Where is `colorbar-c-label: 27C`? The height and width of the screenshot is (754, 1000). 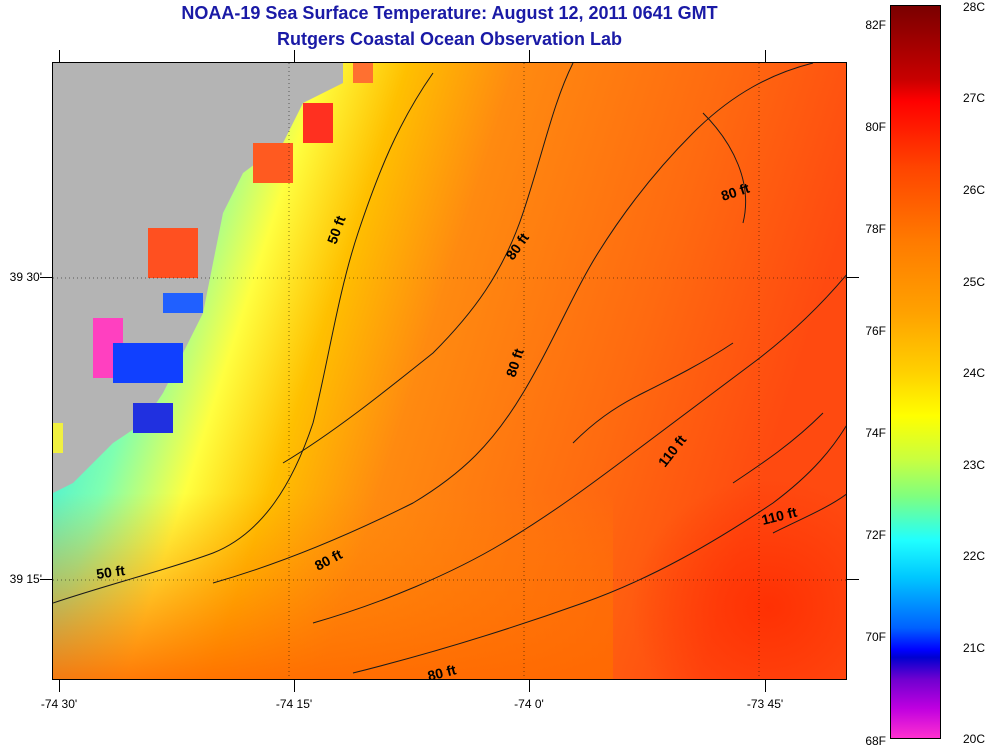
colorbar-c-label: 27C is located at coordinates (974, 98).